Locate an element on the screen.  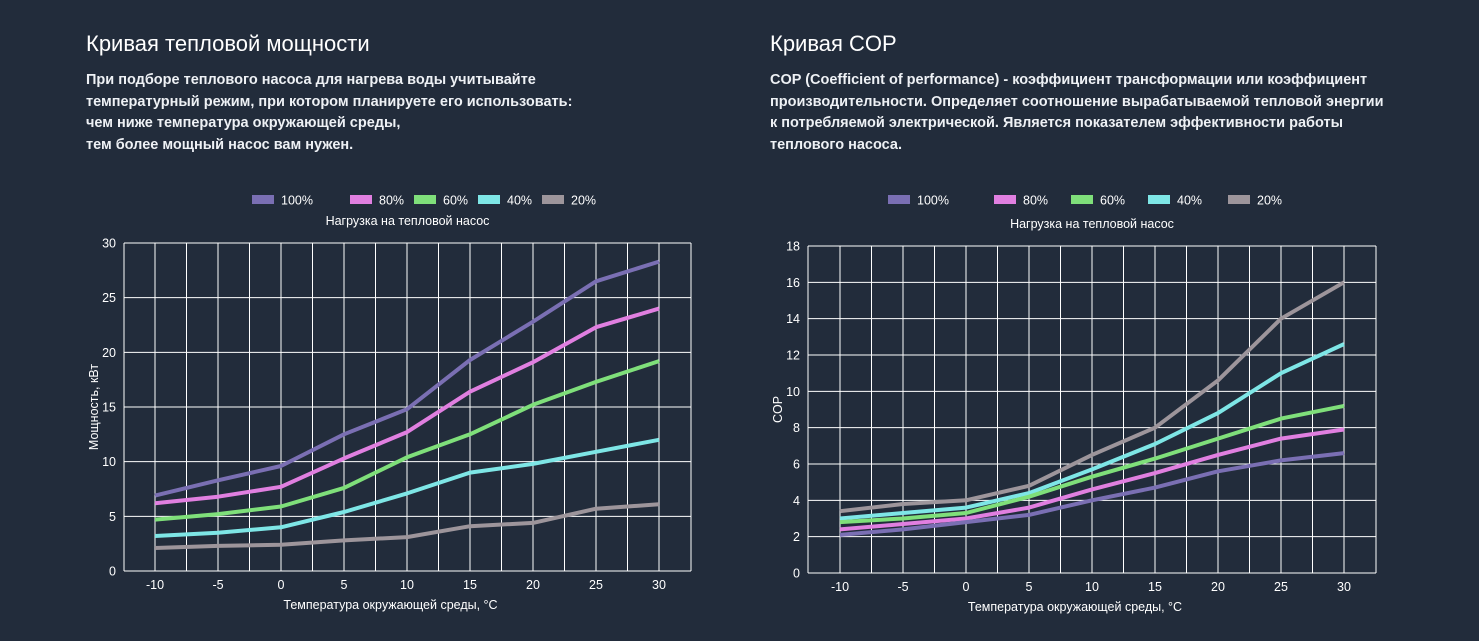
y-tick-label: 4 is located at coordinates (796, 501).